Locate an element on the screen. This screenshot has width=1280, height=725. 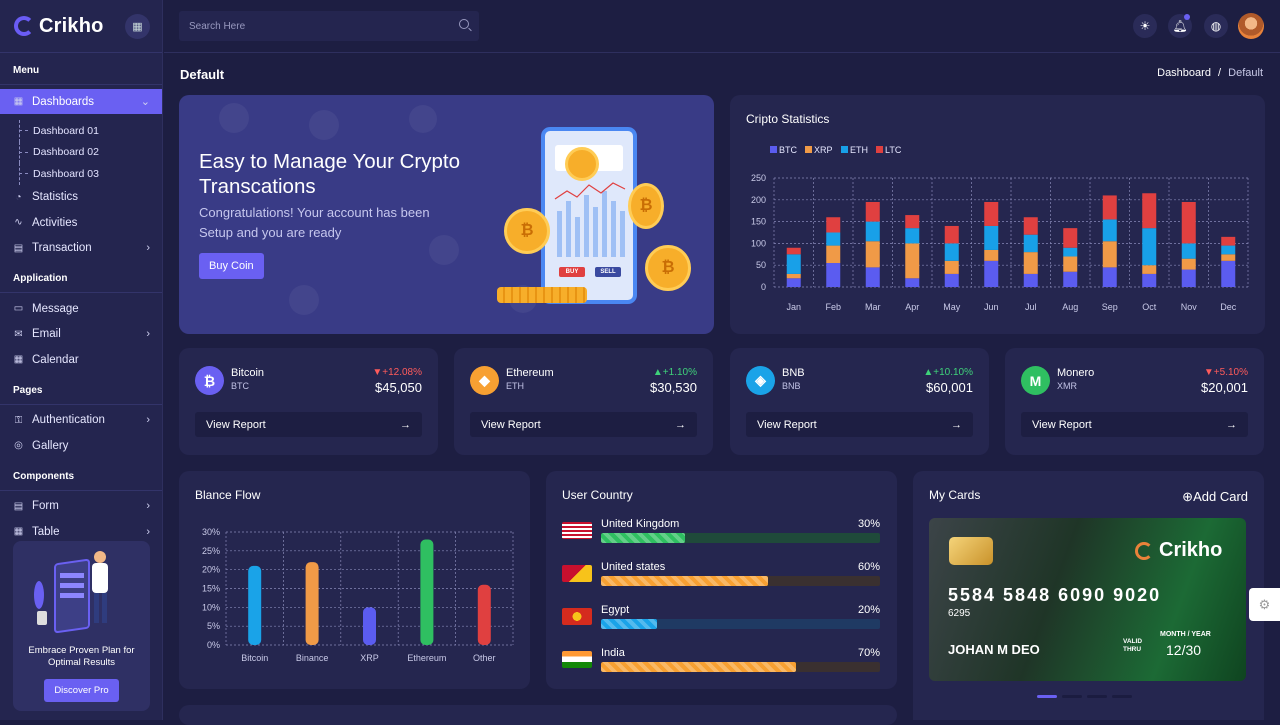
grid-menu-icon: ▦ is located at coordinates (137, 26).